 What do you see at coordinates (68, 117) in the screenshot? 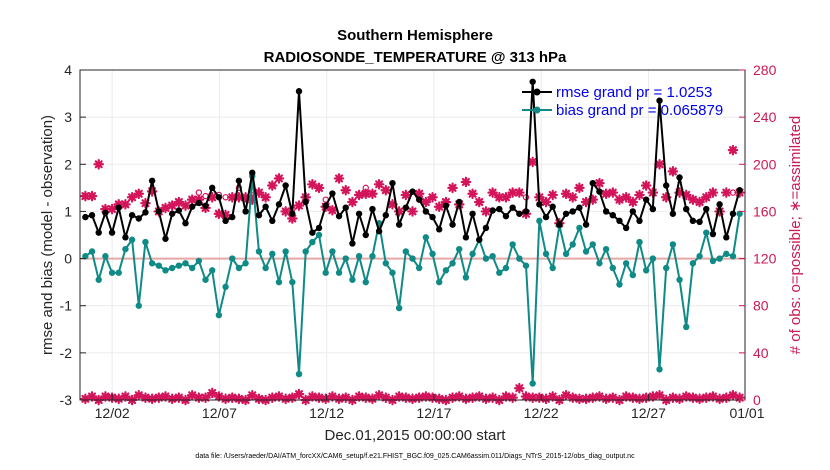
I see `y-tick-label-left: 3` at bounding box center [68, 117].